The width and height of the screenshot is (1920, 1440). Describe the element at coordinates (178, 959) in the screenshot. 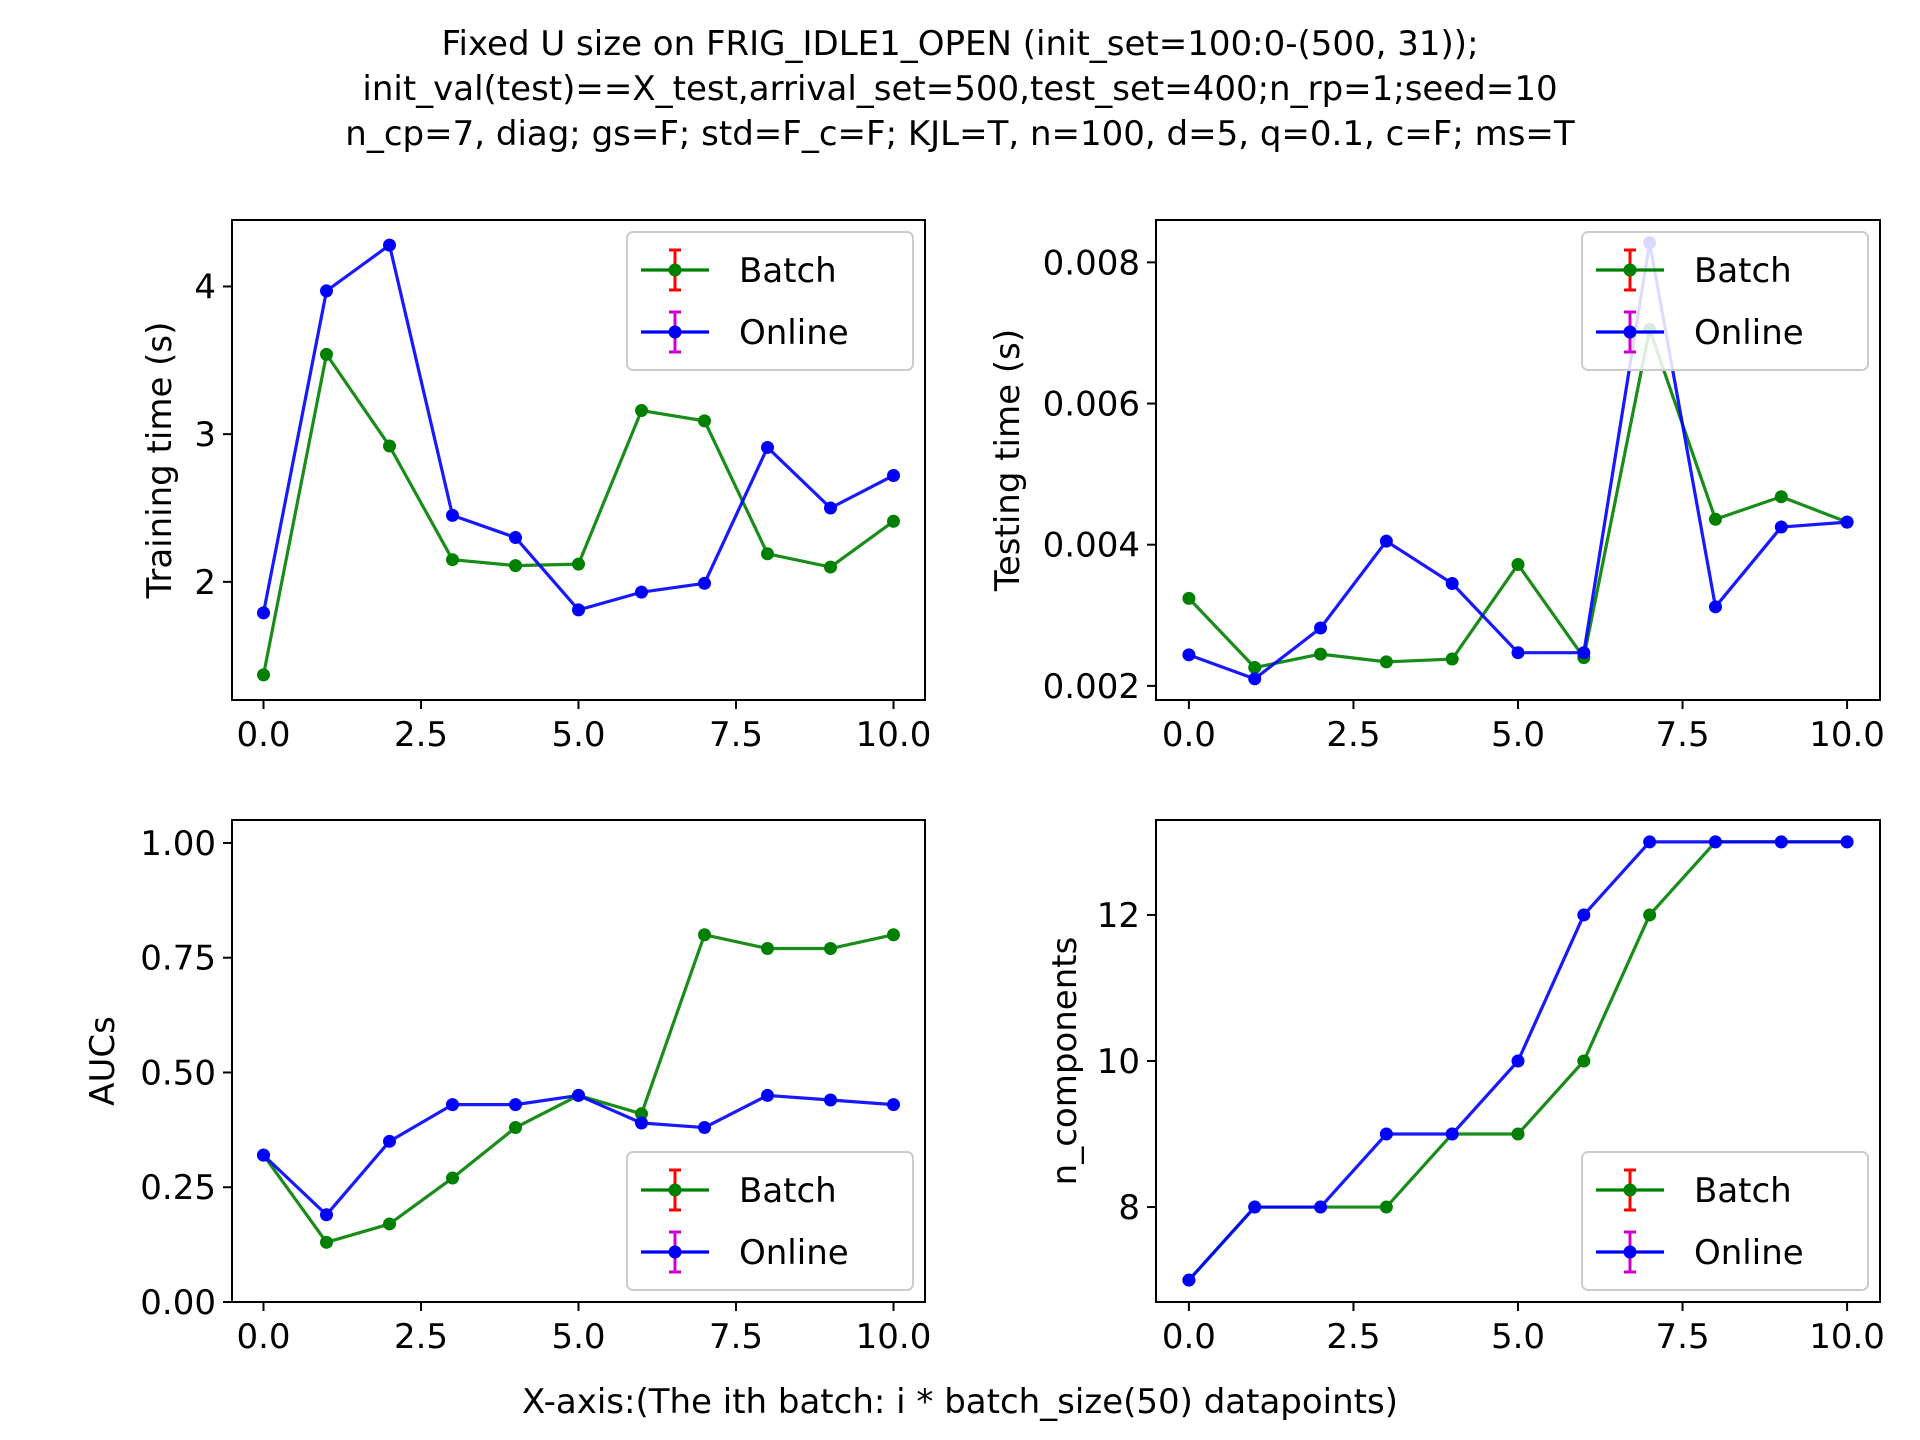

I see `y-tick-label: 0.75` at that location.